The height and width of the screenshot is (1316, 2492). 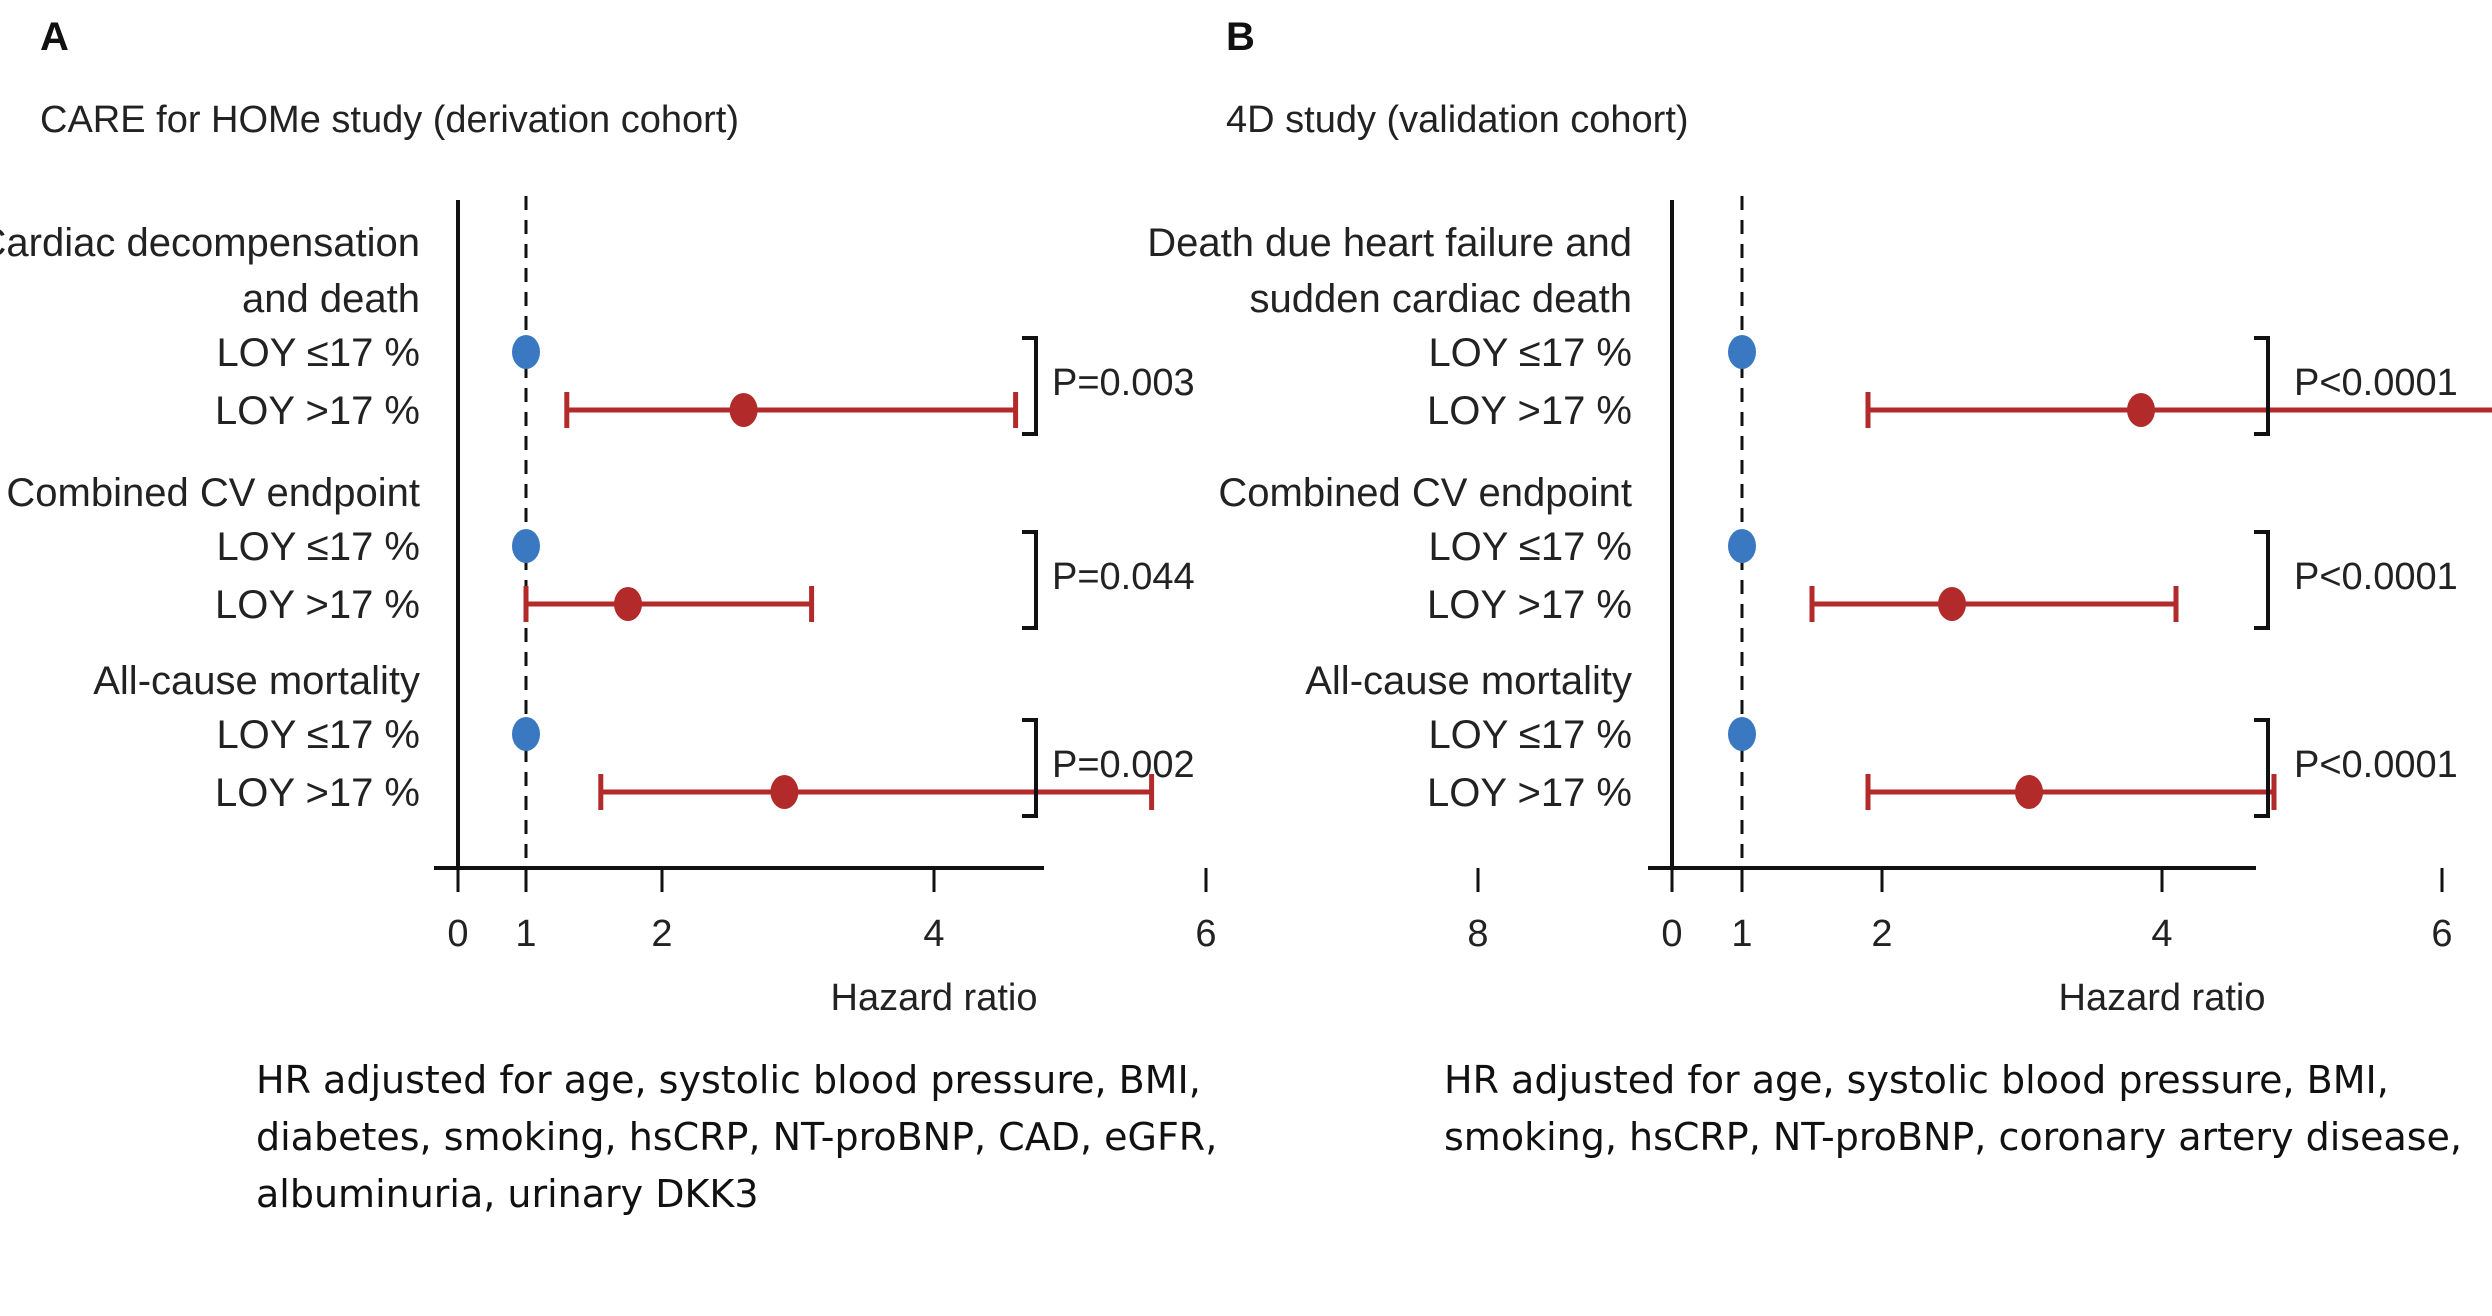 I want to click on panel-a-x-tick-label: 4, so click(x=933, y=934).